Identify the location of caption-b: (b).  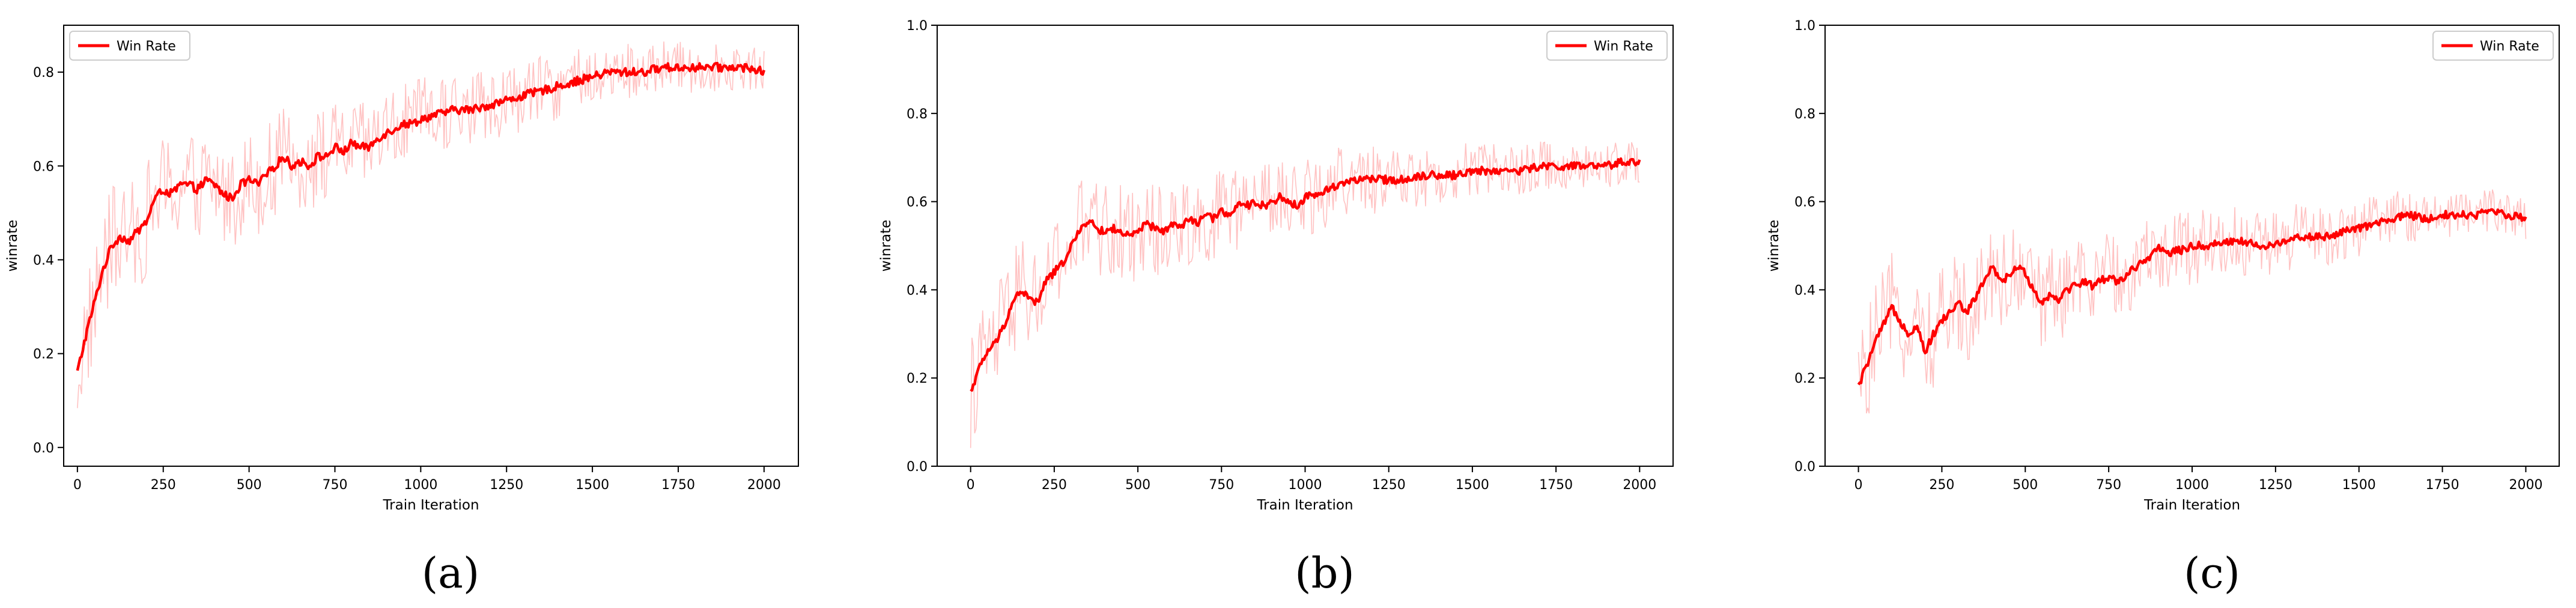
(1324, 573).